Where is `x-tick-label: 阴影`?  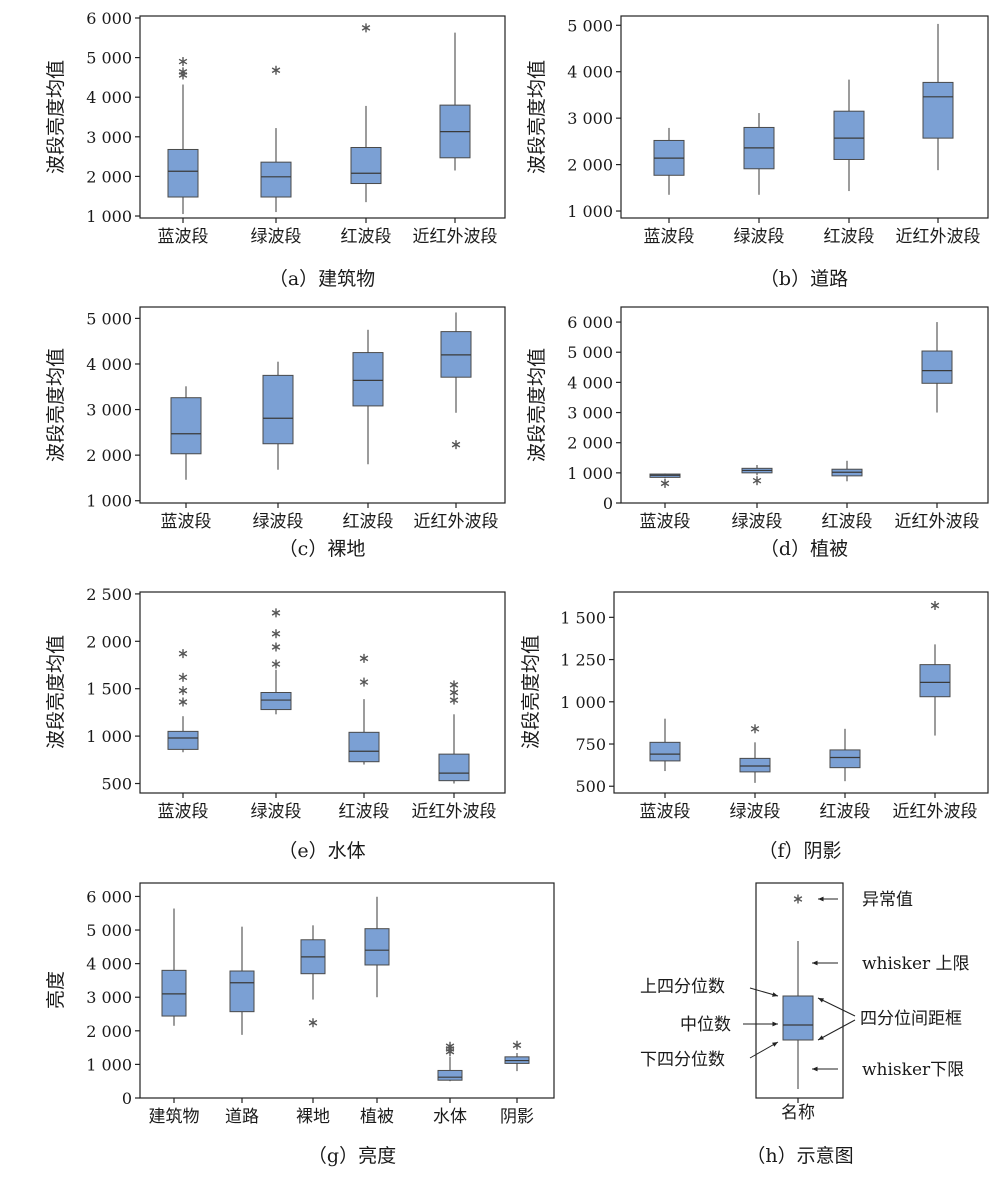 x-tick-label: 阴影 is located at coordinates (517, 1117).